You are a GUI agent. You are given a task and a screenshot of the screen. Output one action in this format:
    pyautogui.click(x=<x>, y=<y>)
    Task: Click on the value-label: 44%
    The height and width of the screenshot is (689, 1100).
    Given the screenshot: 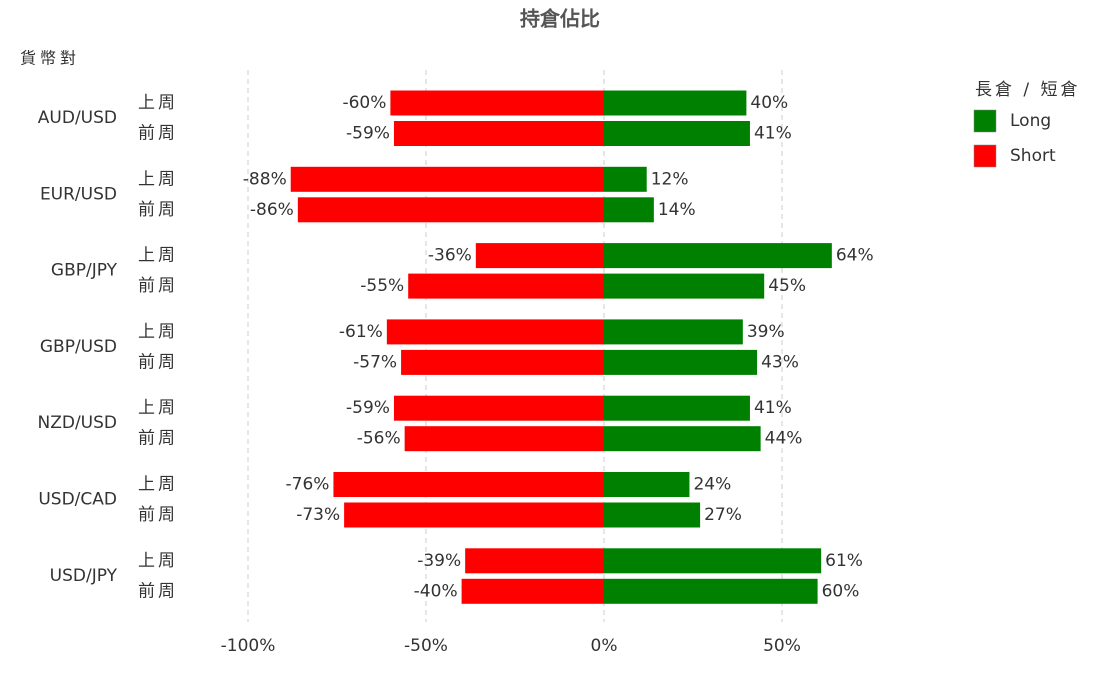 What is the action you would take?
    pyautogui.click(x=784, y=439)
    